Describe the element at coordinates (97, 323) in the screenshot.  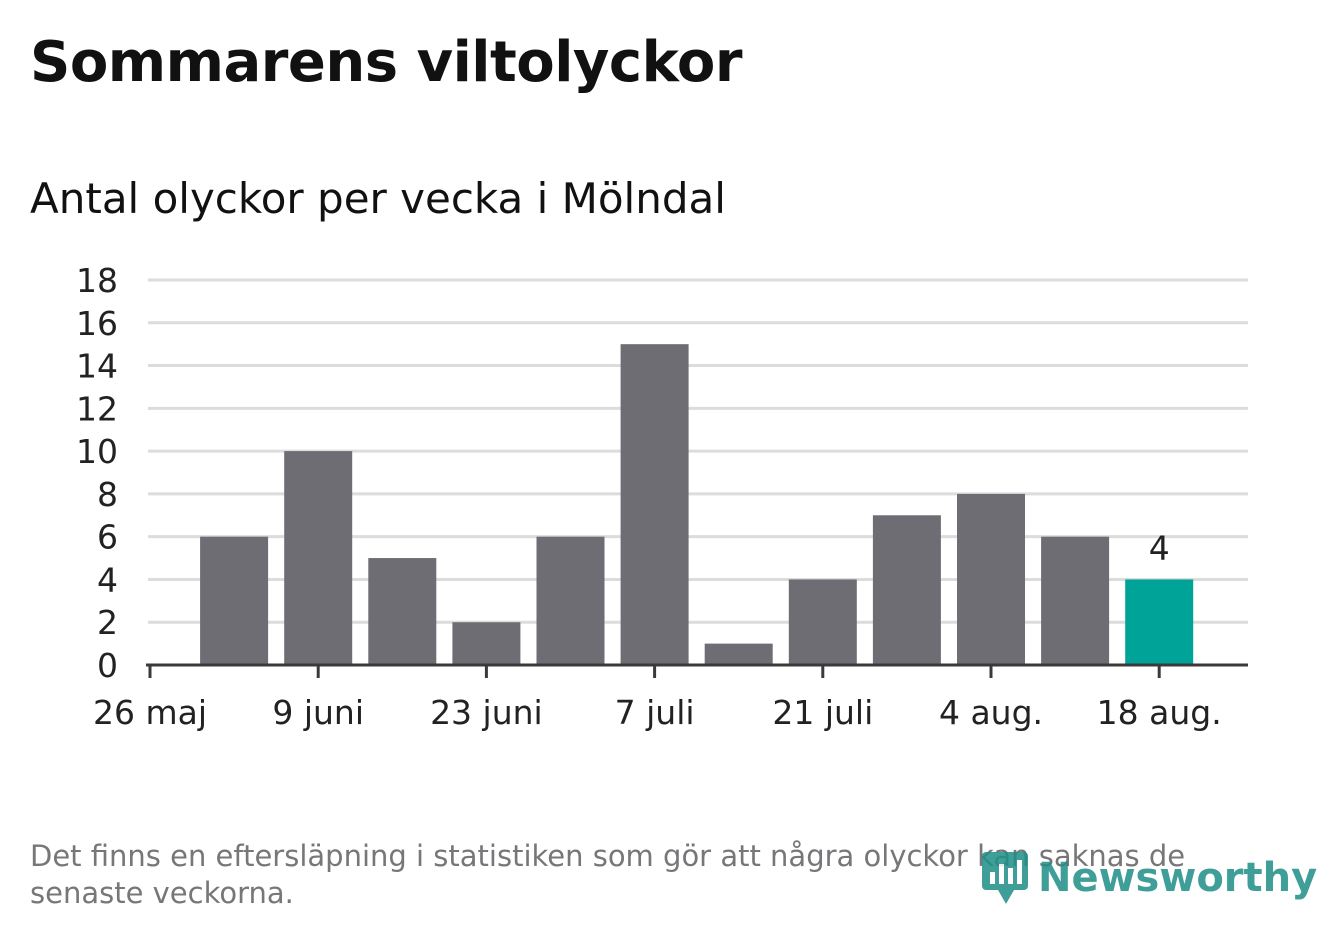
I see `y-tick-label: 16` at that location.